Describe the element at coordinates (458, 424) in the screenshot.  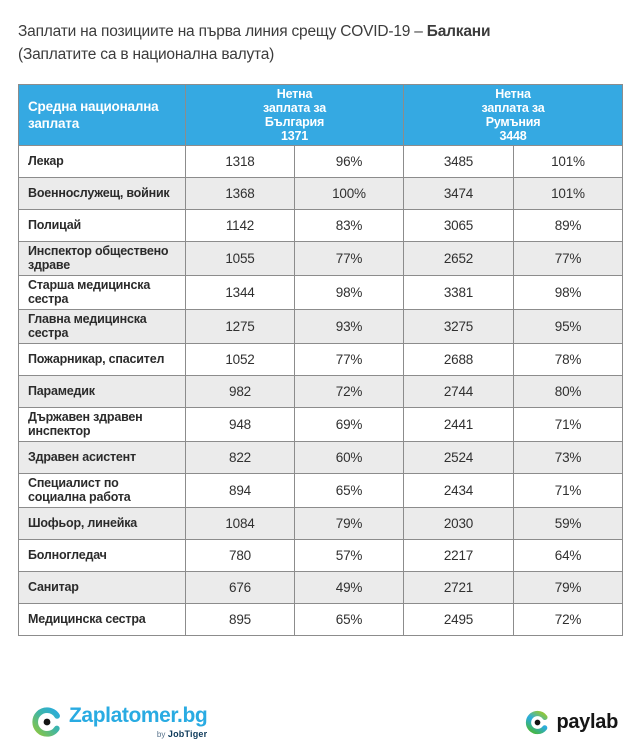
I see `ro-salary: 2441` at that location.